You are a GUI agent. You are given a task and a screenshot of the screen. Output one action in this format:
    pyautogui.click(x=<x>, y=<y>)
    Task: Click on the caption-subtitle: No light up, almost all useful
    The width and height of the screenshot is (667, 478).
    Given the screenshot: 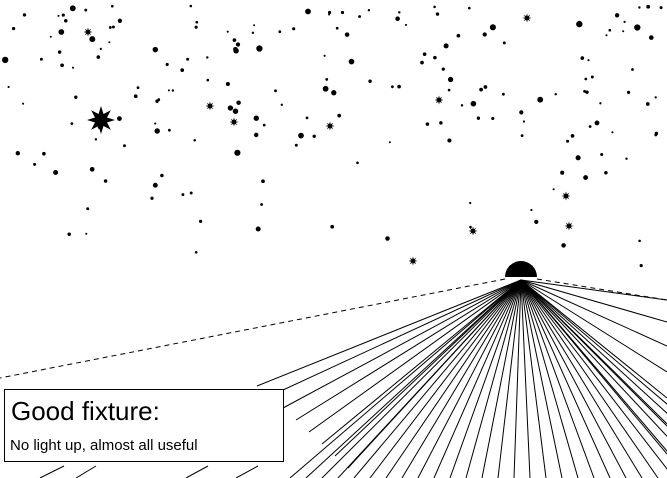 What is the action you would take?
    pyautogui.click(x=104, y=445)
    